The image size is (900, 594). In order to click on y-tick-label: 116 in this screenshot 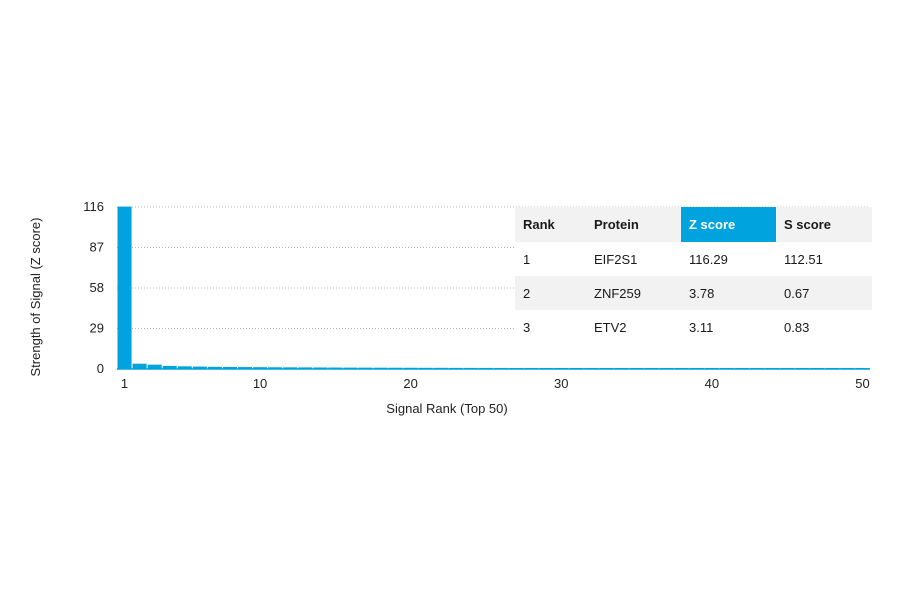, I will do `click(93, 206)`.